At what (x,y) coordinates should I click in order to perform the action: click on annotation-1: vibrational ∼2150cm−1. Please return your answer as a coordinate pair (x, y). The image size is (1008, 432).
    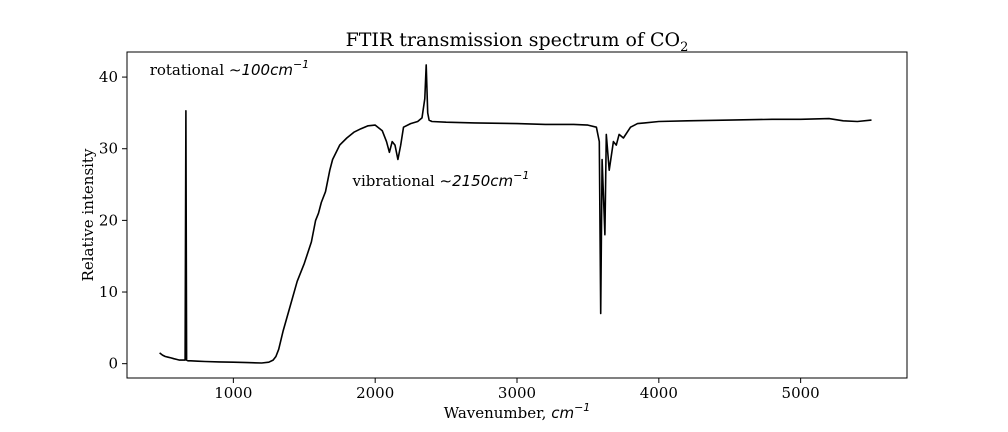
    Looking at the image, I should click on (440, 179).